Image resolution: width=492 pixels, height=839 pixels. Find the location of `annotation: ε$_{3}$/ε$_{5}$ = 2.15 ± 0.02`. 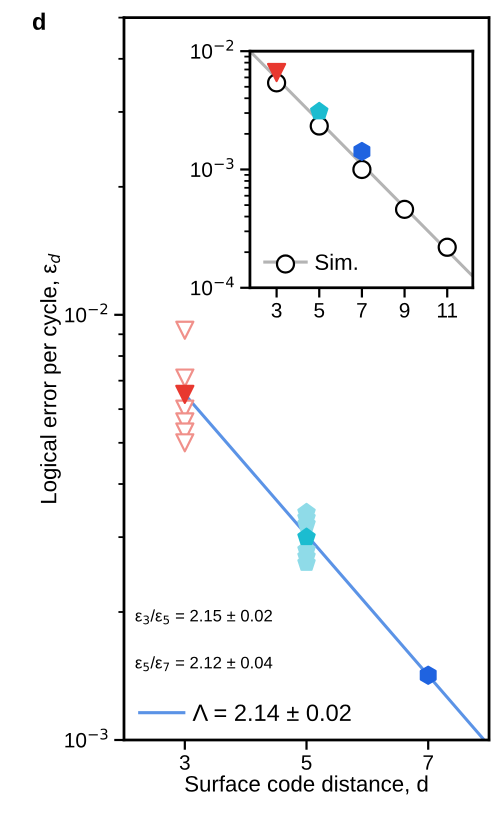

annotation: ε$_{3}$/ε$_{5}$ = 2.15 ± 0.02 is located at coordinates (204, 616).